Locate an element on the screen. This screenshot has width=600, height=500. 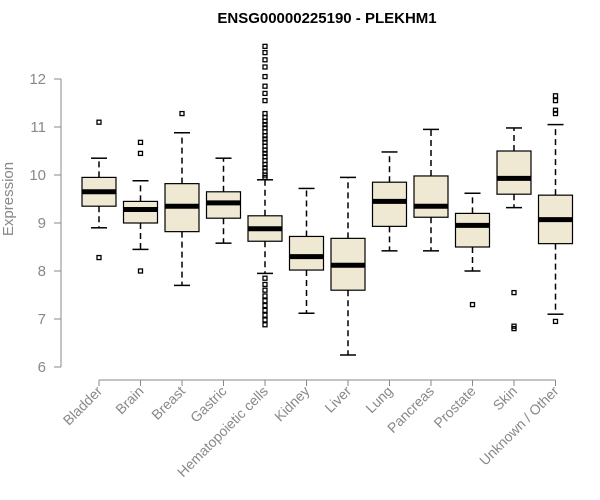
y-tick-label: 7 is located at coordinates (42, 319).